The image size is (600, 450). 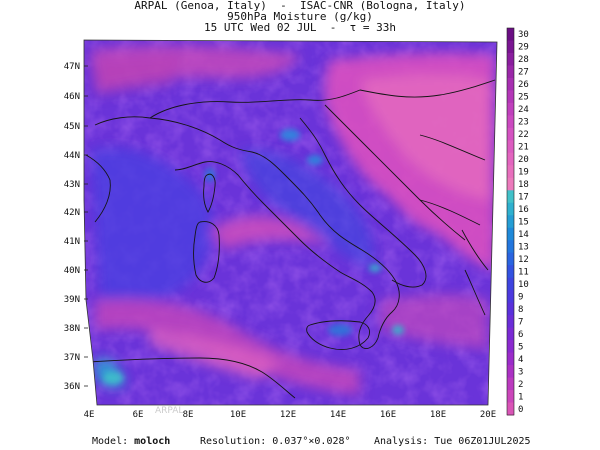 I want to click on colorbar-label: 15, so click(x=523, y=223).